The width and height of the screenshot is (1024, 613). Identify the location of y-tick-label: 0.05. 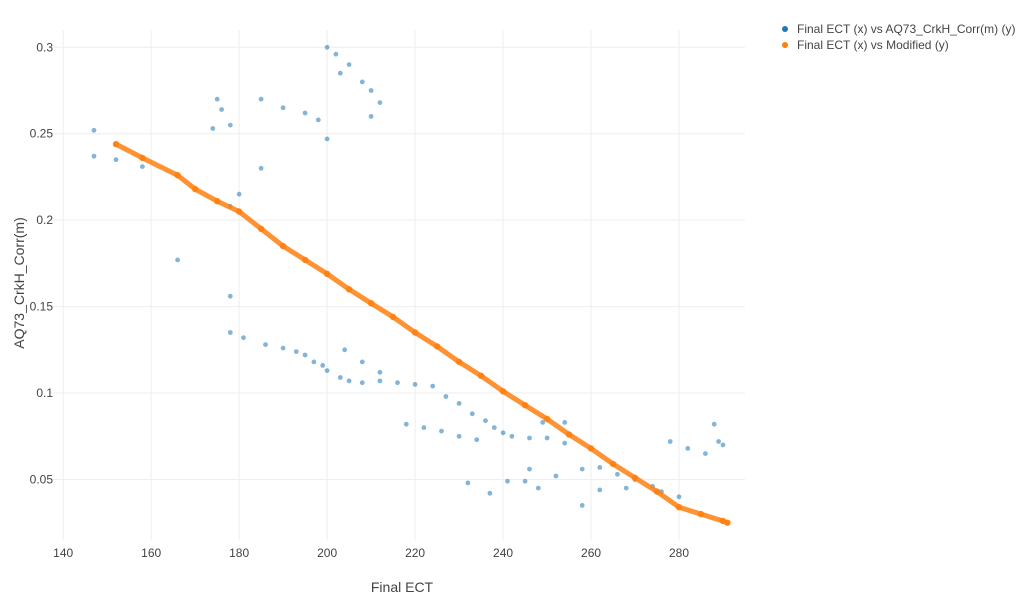
(42, 479).